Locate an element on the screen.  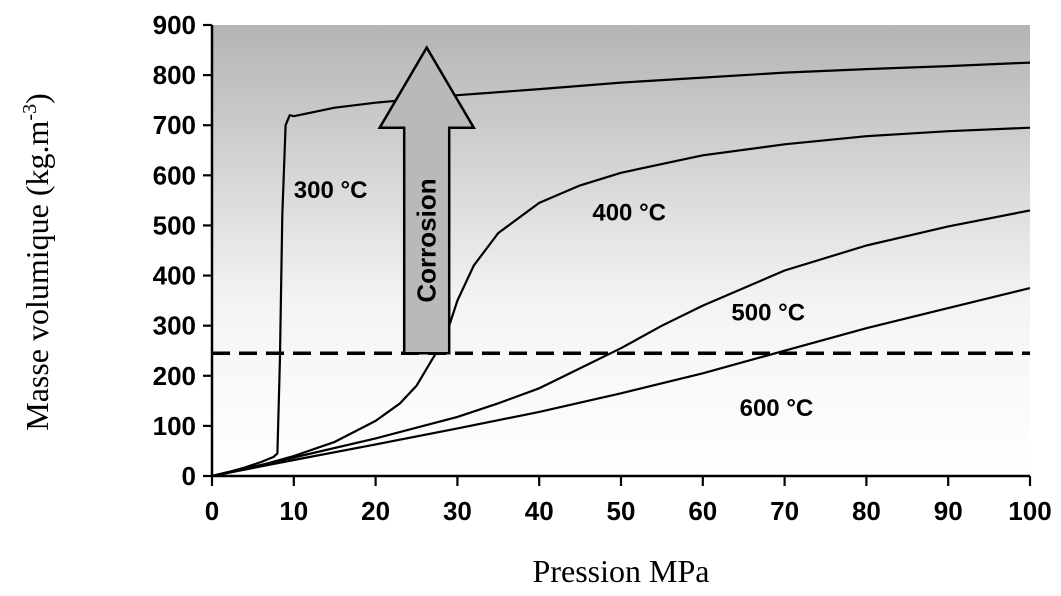
series-label-1: 300 °C is located at coordinates (331, 190).